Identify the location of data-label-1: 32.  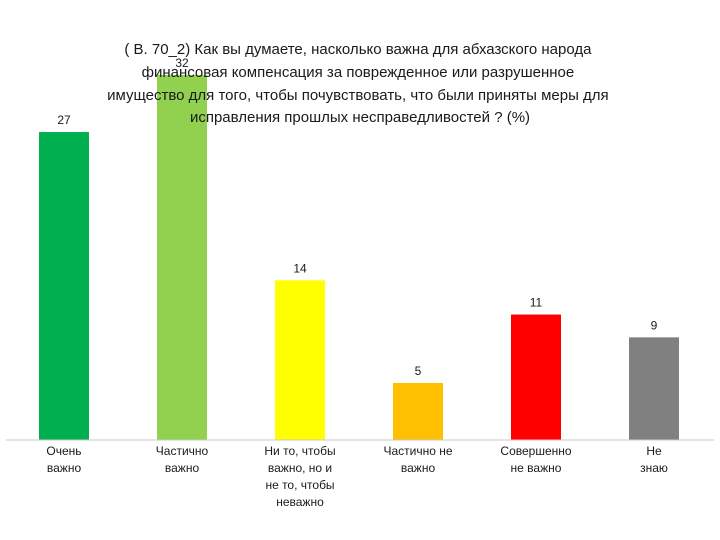
(182, 63).